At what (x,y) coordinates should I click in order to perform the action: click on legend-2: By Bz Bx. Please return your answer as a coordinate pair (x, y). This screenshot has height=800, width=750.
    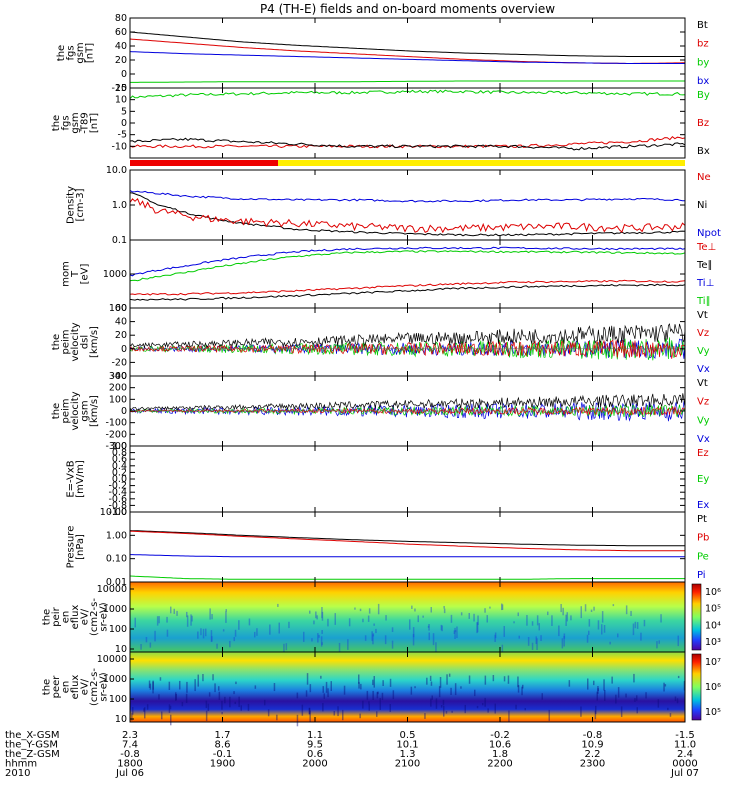
    Looking at the image, I should click on (703, 123).